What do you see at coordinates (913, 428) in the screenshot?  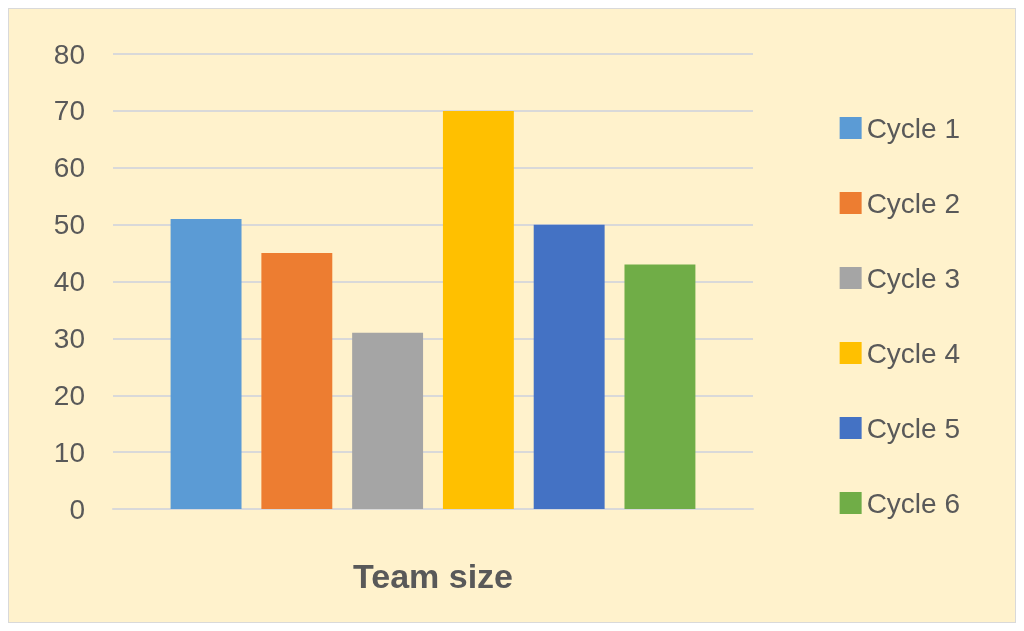 I see `legend-label: Cycle 5` at bounding box center [913, 428].